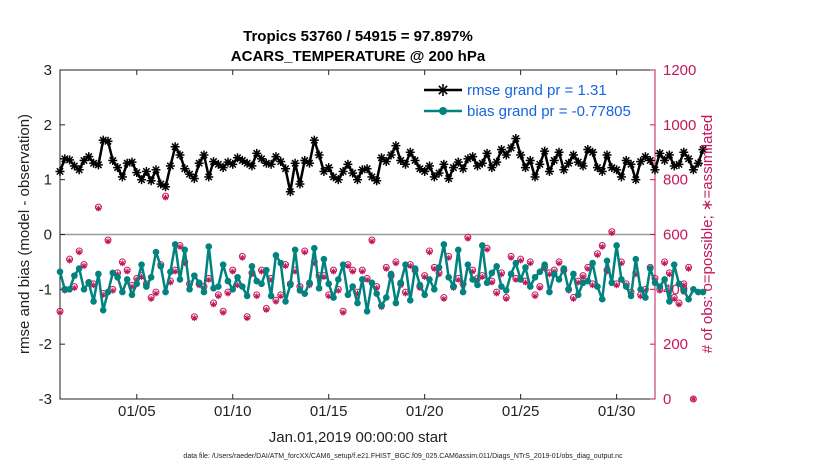 This screenshot has width=830, height=470. What do you see at coordinates (24, 234) in the screenshot?
I see `y-axis-label: rmse and bias (model - observation)` at bounding box center [24, 234].